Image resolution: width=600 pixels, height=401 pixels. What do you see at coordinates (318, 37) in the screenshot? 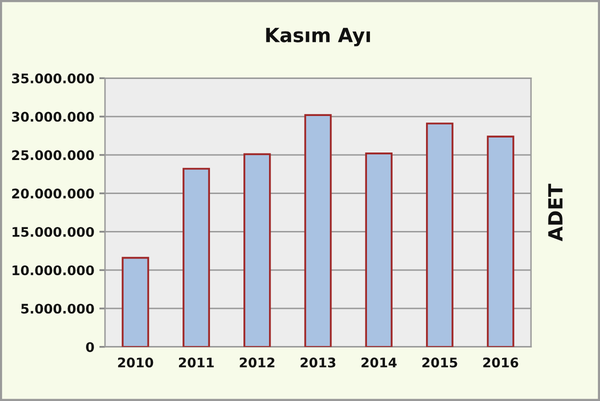
I see `chart-title: Kasım Ayı` at bounding box center [318, 37].